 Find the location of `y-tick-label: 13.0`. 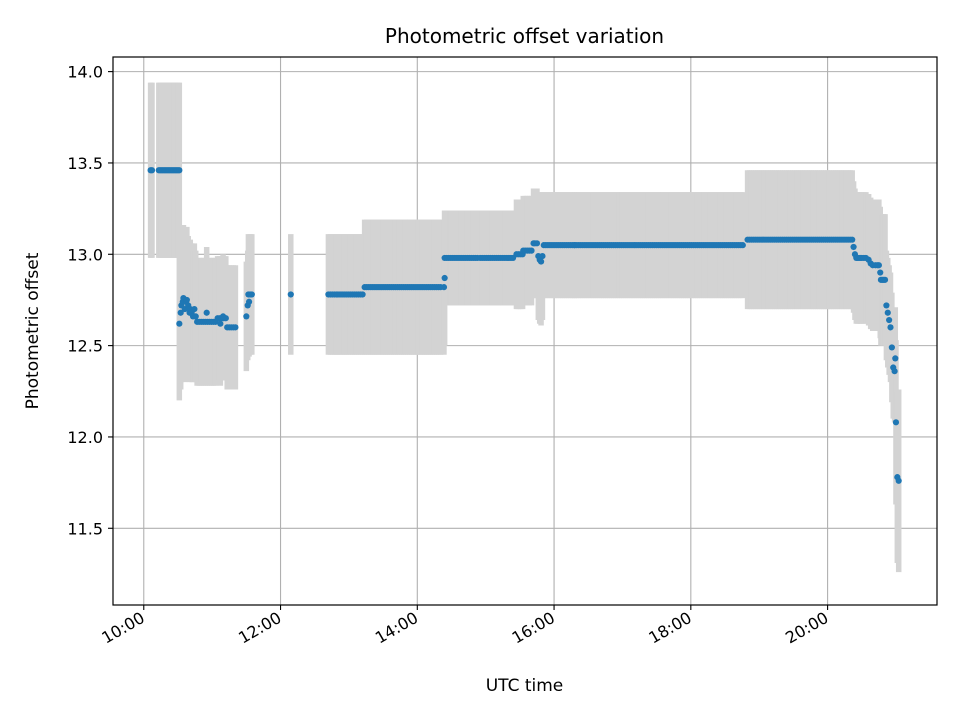

y-tick-label: 13.0 is located at coordinates (85, 254).